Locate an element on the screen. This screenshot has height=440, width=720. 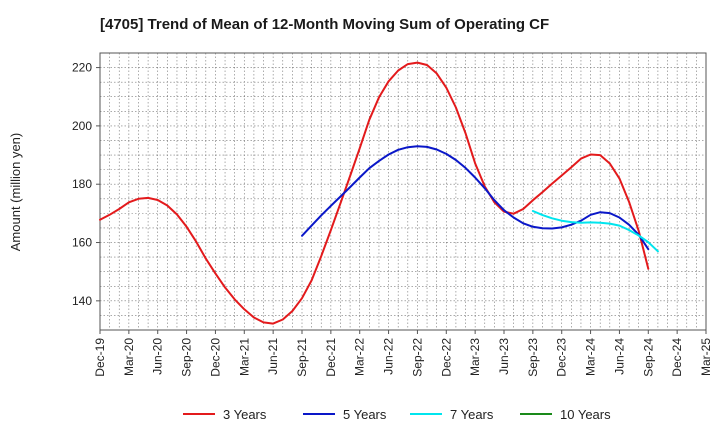
y-tick-label: 220 is located at coordinates (82, 68).